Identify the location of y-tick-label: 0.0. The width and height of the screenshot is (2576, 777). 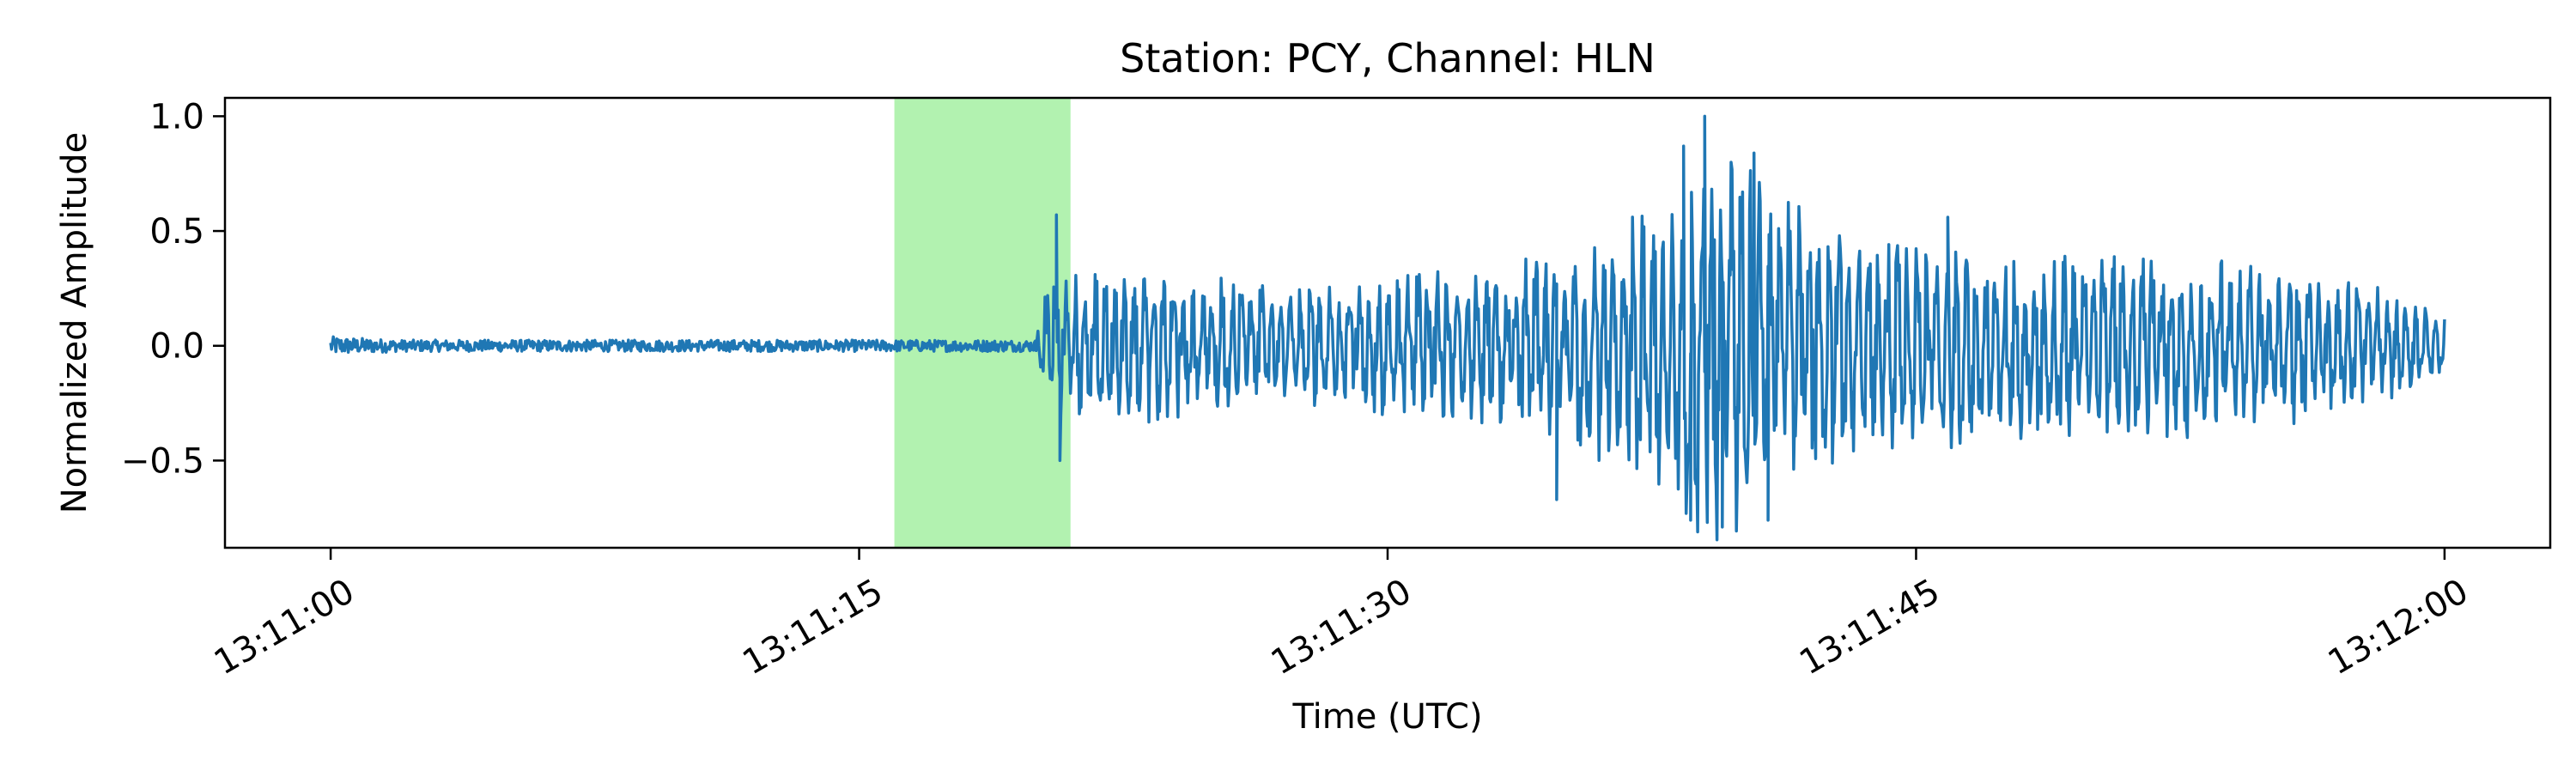
(176, 347).